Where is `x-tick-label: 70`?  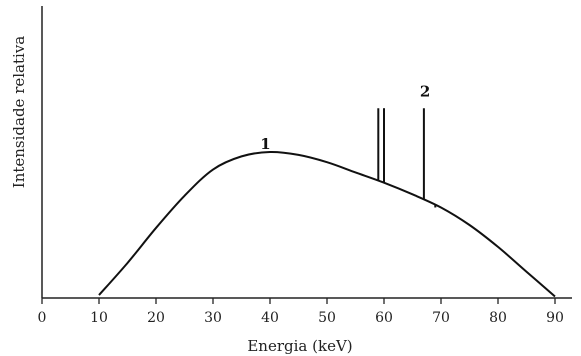
x-tick-label: 70 is located at coordinates (441, 318).